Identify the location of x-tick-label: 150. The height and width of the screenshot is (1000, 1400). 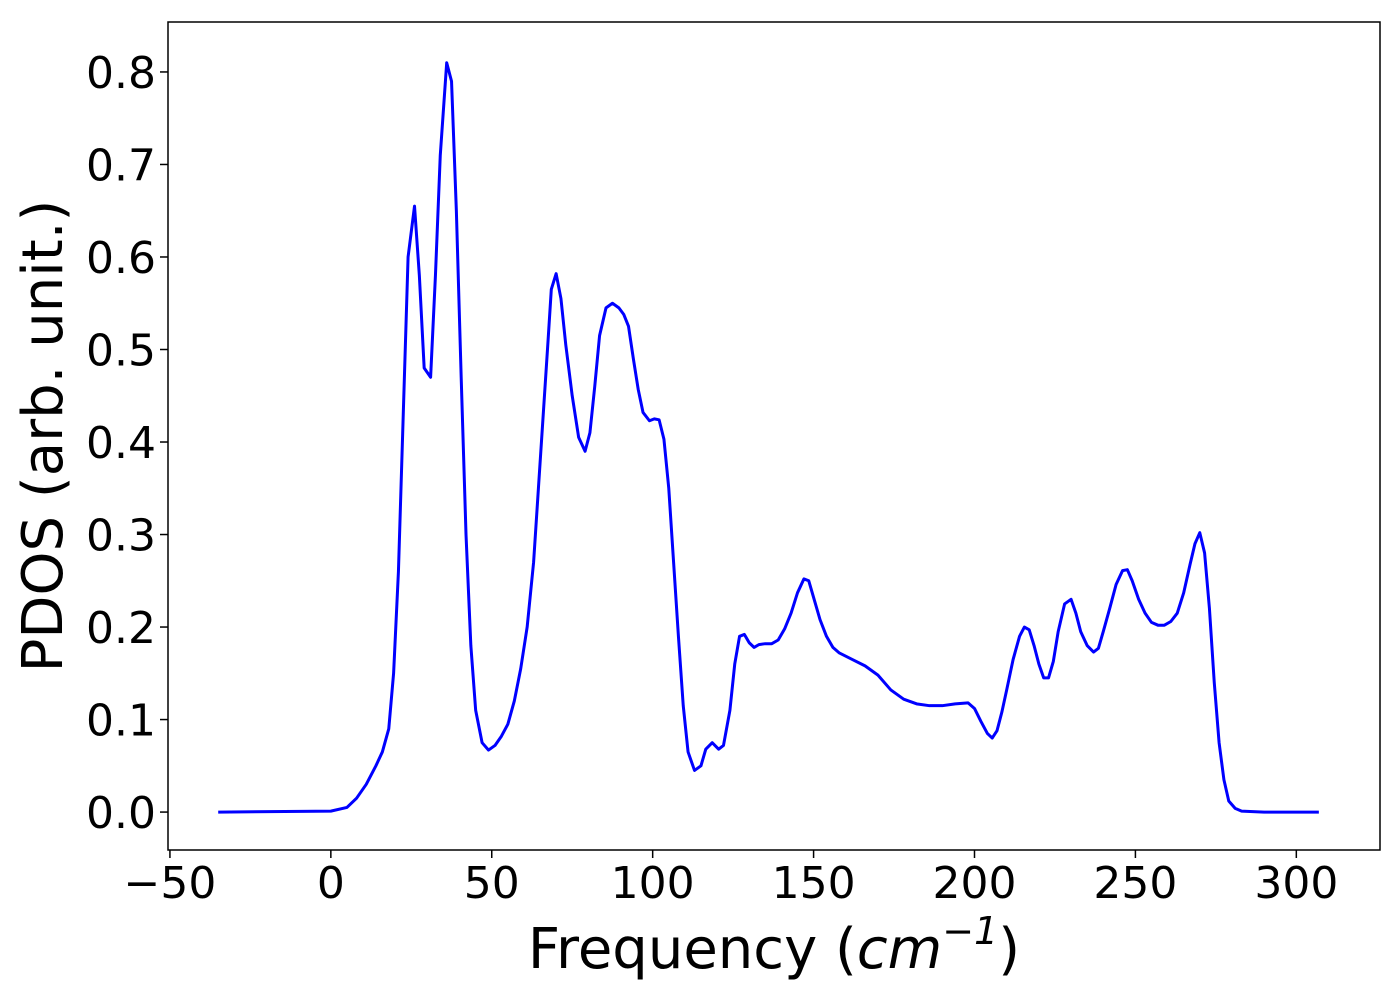
(814, 883).